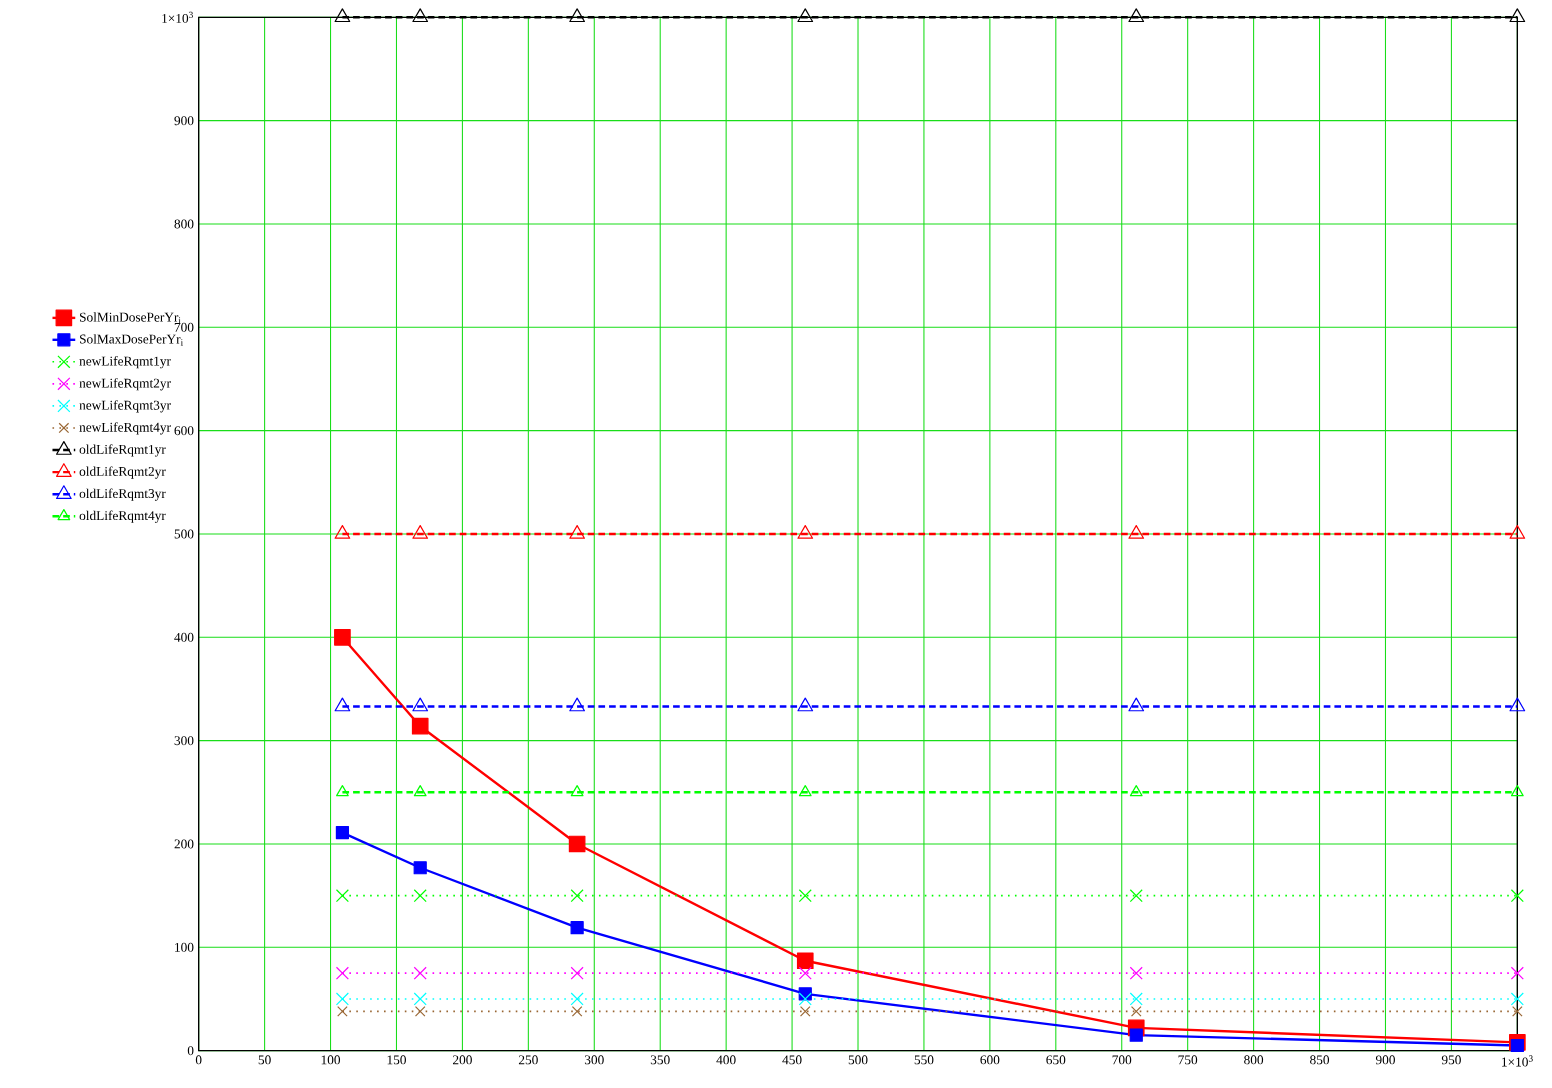 The image size is (1552, 1088). What do you see at coordinates (462, 1060) in the screenshot?
I see `x-tick-label: 200` at bounding box center [462, 1060].